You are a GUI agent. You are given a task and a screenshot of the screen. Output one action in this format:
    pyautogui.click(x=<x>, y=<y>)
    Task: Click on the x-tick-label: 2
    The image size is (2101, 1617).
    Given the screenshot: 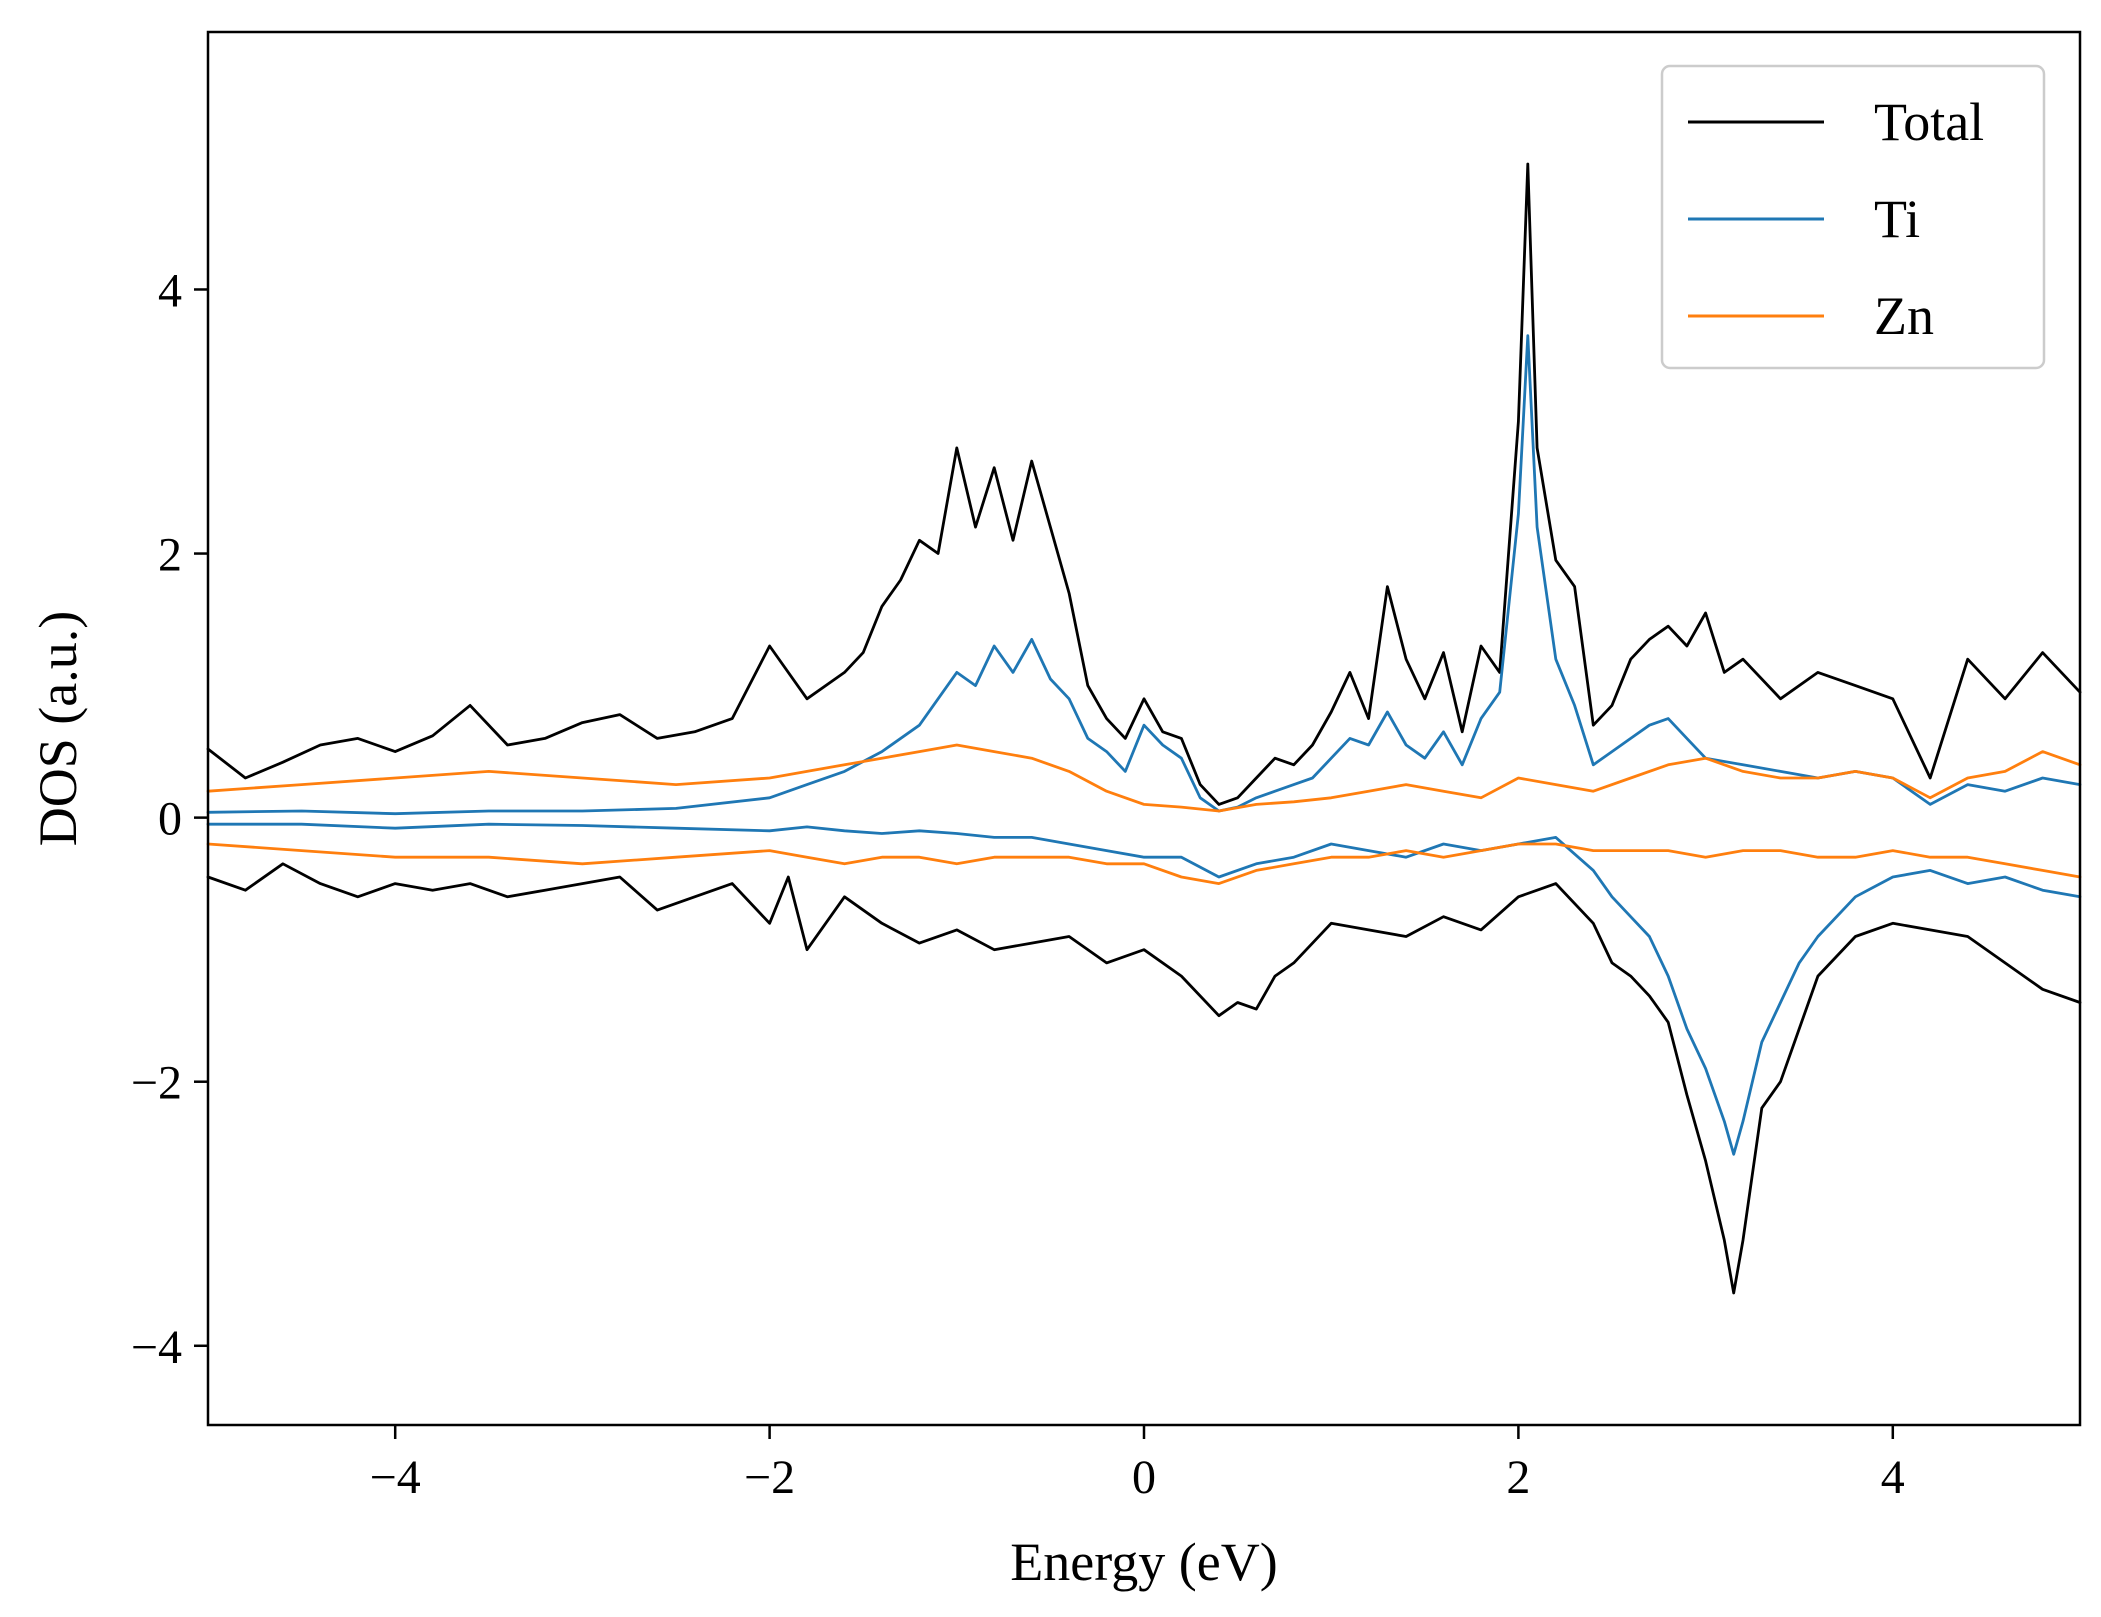 What is the action you would take?
    pyautogui.click(x=1518, y=1477)
    